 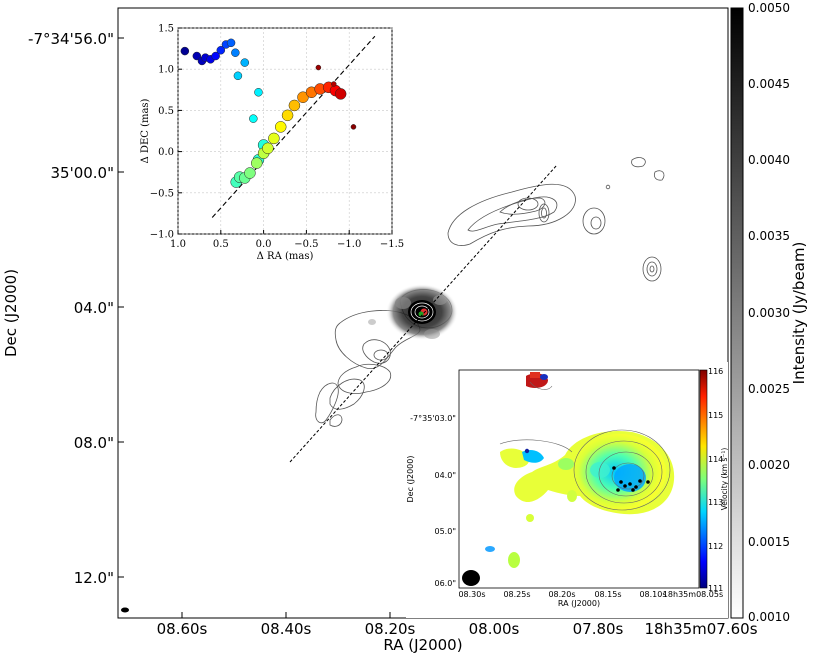 What do you see at coordinates (390, 629) in the screenshot?
I see `main-x-tick-label: 08.20s` at bounding box center [390, 629].